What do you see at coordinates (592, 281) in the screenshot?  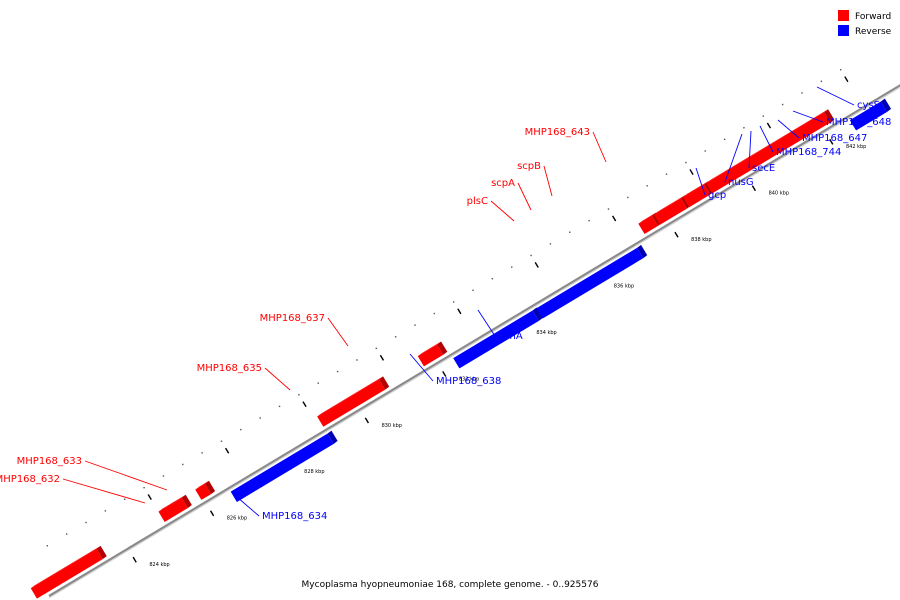 I see `gene-ushA` at bounding box center [592, 281].